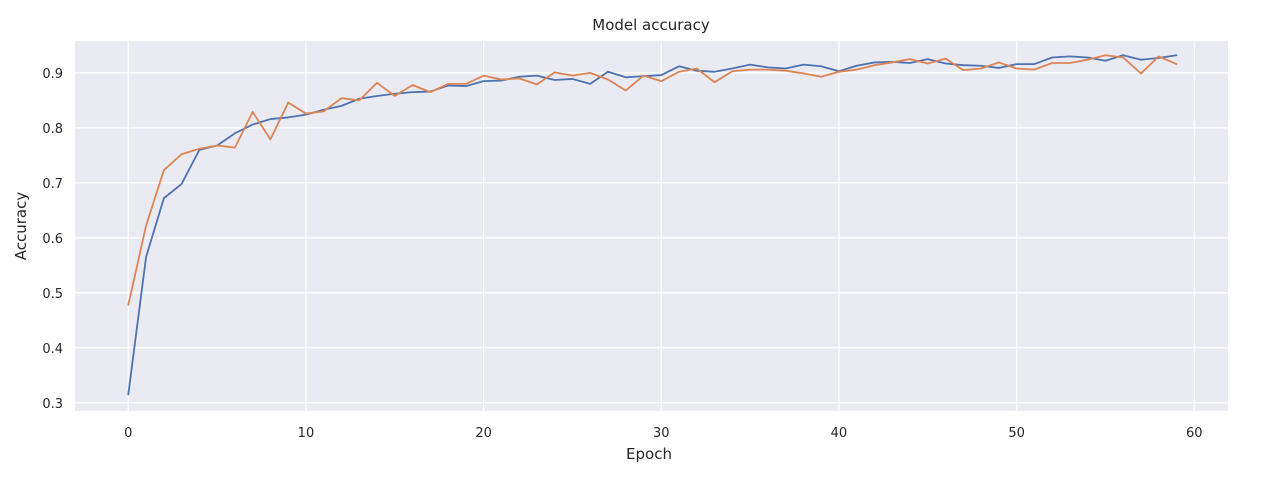  Describe the element at coordinates (52, 129) in the screenshot. I see `y-tick-label: 0.8` at that location.